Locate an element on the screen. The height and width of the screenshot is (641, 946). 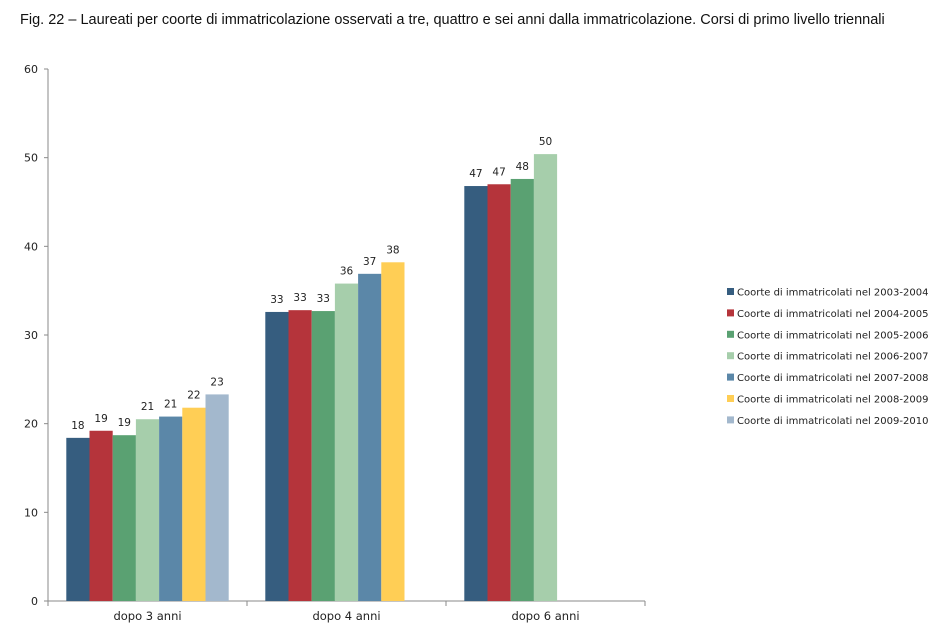
y-axis: 0 10 20 30 40 50 60 is located at coordinates (36, 335).